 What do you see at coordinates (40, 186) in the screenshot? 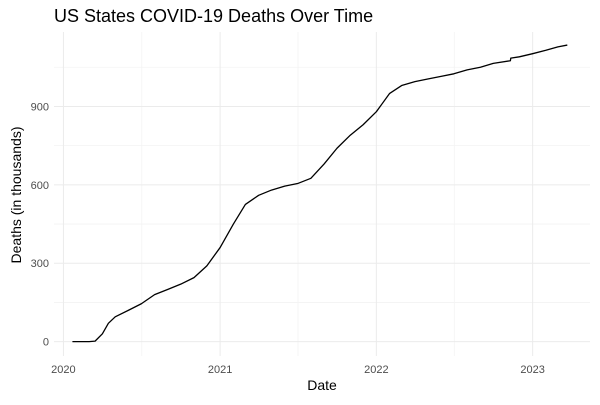
I see `y-tick-label: 600` at bounding box center [40, 186].